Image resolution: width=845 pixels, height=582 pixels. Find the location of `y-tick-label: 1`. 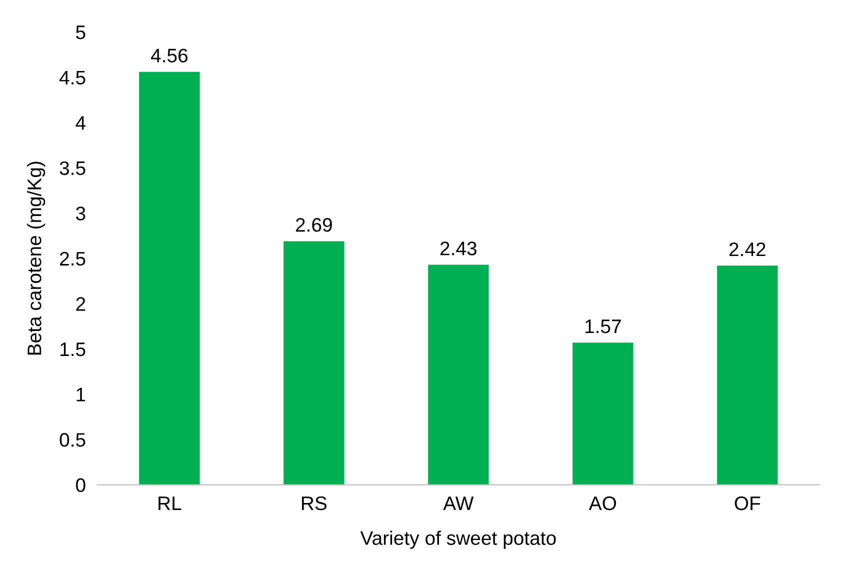

y-tick-label: 1 is located at coordinates (81, 395).